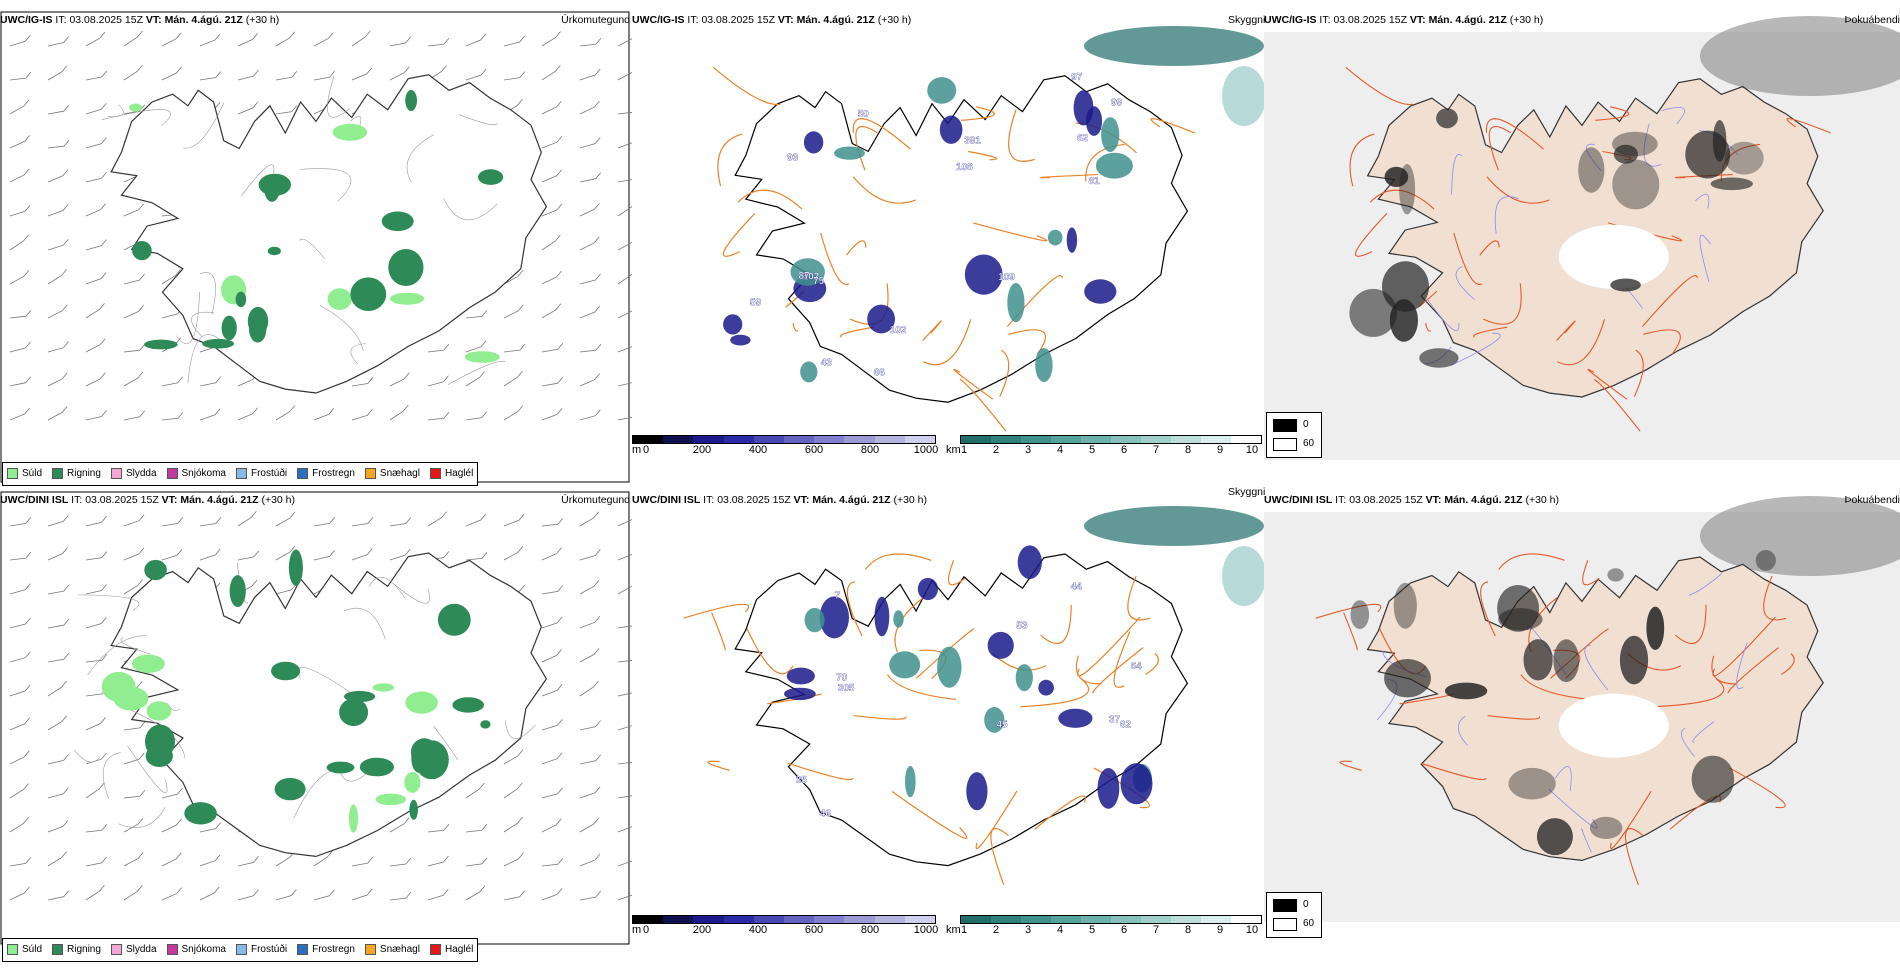 The height and width of the screenshot is (968, 1900). I want to click on visibility-colorbar: km 1 2 3 4 5 6 7 8 9 10, so click(1104, 445).